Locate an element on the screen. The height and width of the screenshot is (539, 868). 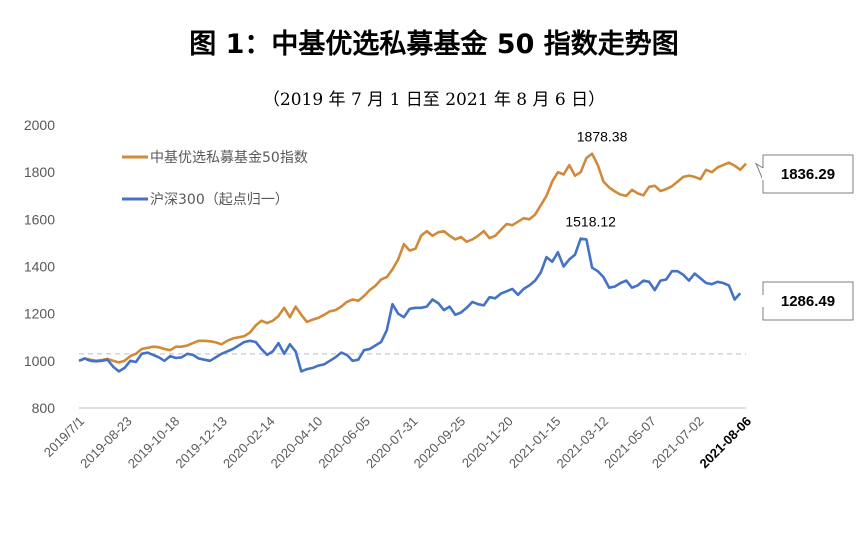
chart-subtitle: （2019 年 7 月 1 日至 2021 年 8 月 6 日） is located at coordinates (434, 100).